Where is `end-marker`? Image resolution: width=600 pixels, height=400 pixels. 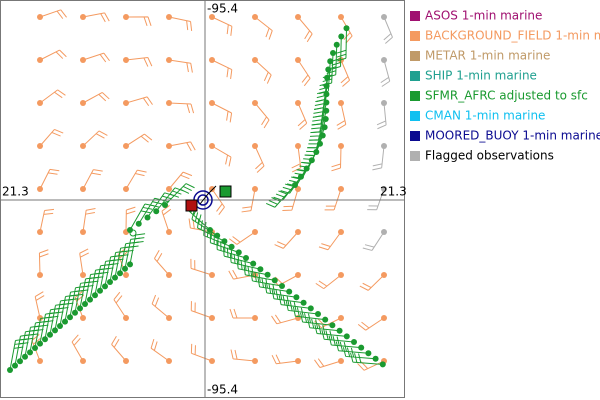
end-marker is located at coordinates (225, 191).